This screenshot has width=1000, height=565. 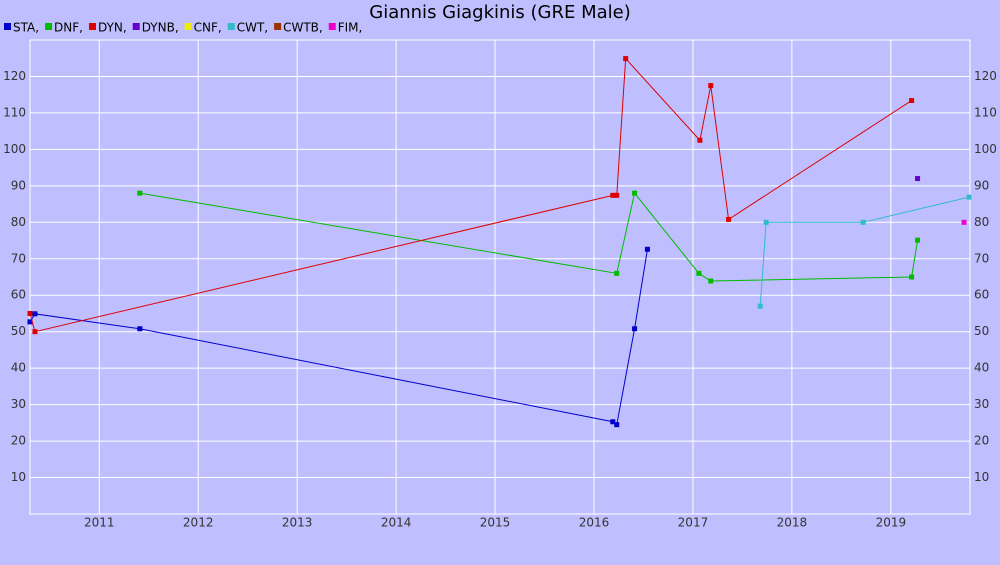 I want to click on x-tick-label: 2017, so click(x=693, y=523).